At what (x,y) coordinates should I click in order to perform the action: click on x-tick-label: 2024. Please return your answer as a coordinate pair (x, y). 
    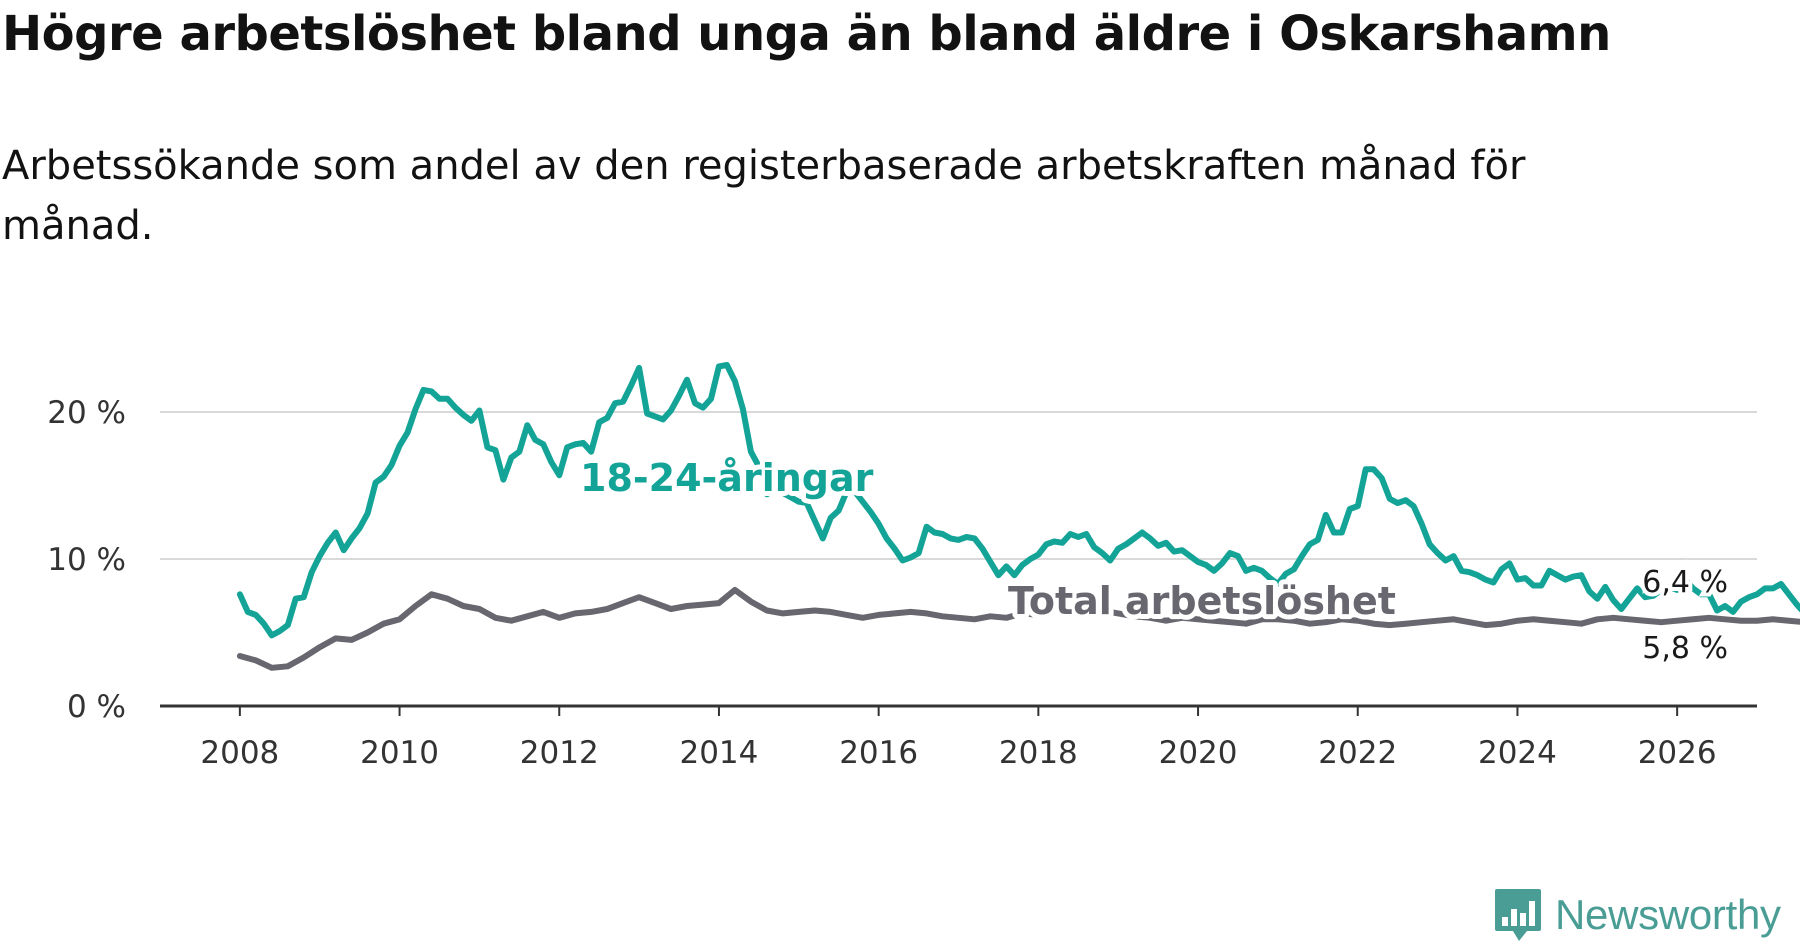
    Looking at the image, I should click on (1517, 753).